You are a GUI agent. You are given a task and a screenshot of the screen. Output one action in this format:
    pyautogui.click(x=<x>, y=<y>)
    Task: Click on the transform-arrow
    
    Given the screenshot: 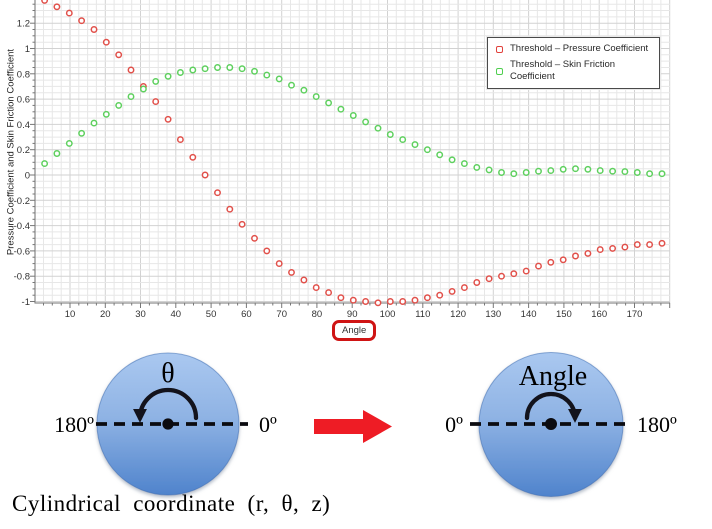 What is the action you would take?
    pyautogui.click(x=353, y=426)
    